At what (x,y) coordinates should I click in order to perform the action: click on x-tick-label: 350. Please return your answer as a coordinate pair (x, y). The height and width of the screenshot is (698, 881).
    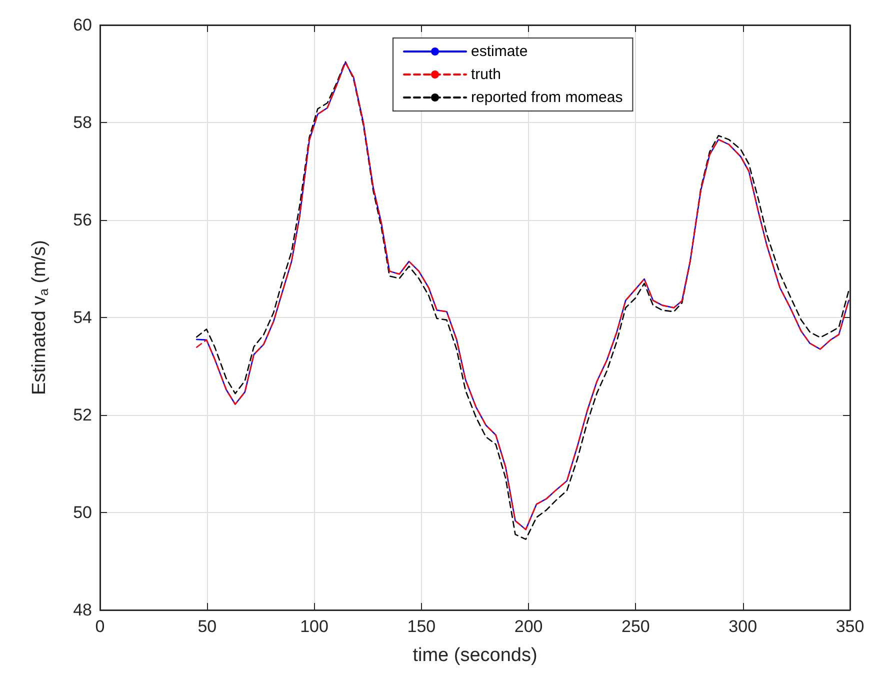
    Looking at the image, I should click on (850, 626).